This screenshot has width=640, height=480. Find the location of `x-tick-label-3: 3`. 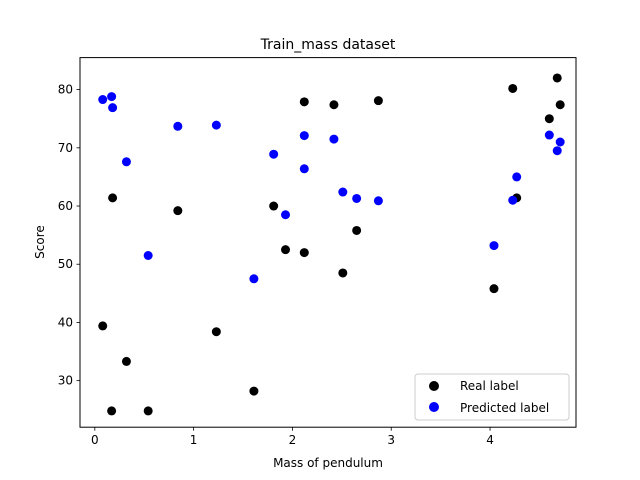

x-tick-label-3: 3 is located at coordinates (391, 440).